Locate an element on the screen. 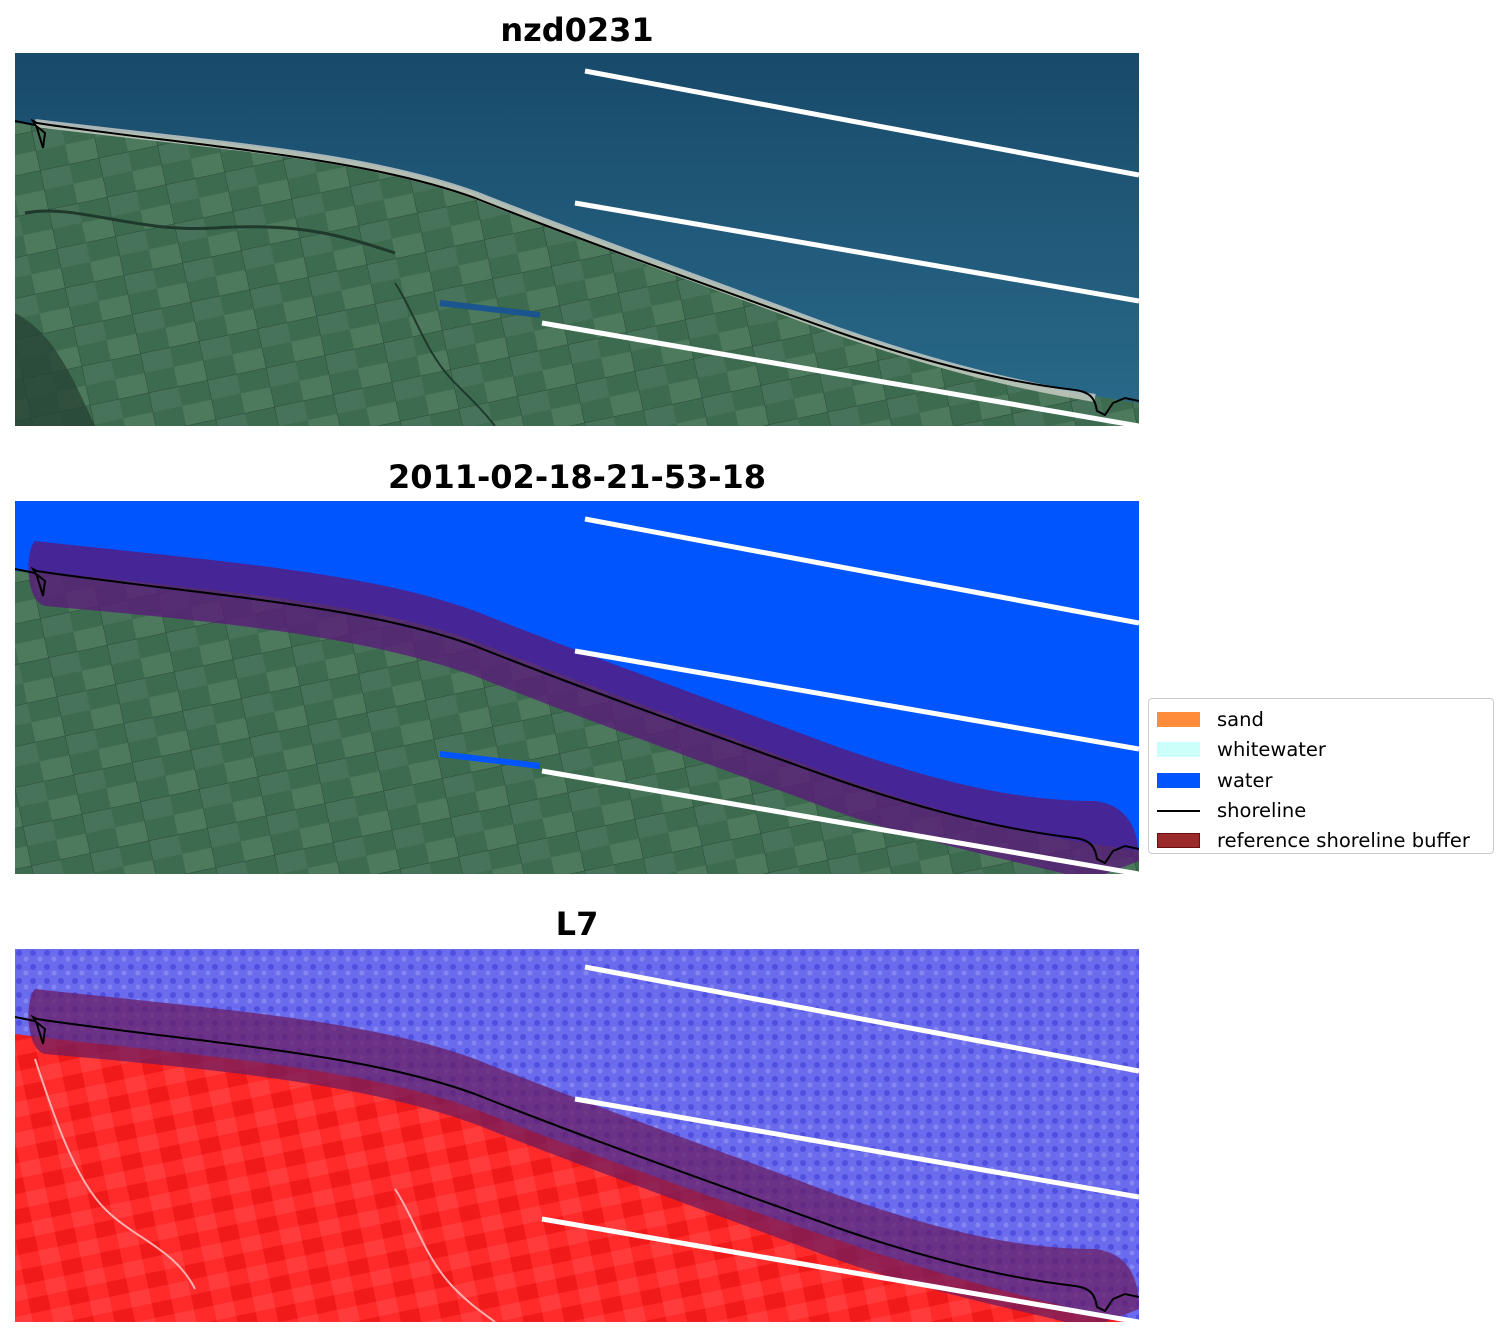 The width and height of the screenshot is (1510, 1337). shoreline-swatch is located at coordinates (1178, 810).